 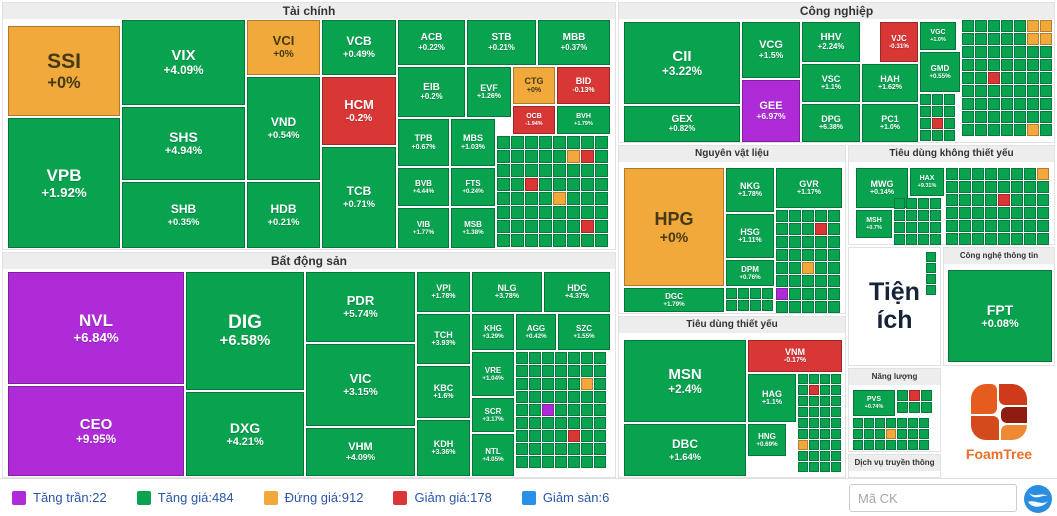 I want to click on tile-nlg: NLG +3.78%, so click(x=507, y=292).